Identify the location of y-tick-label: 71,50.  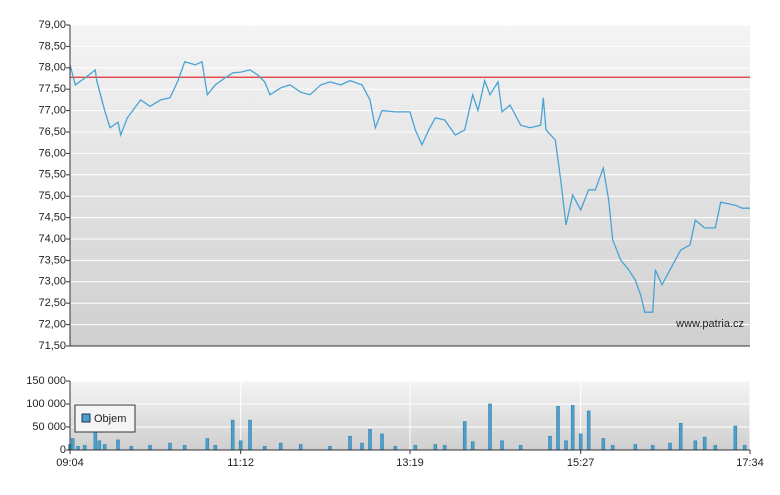
(52, 346).